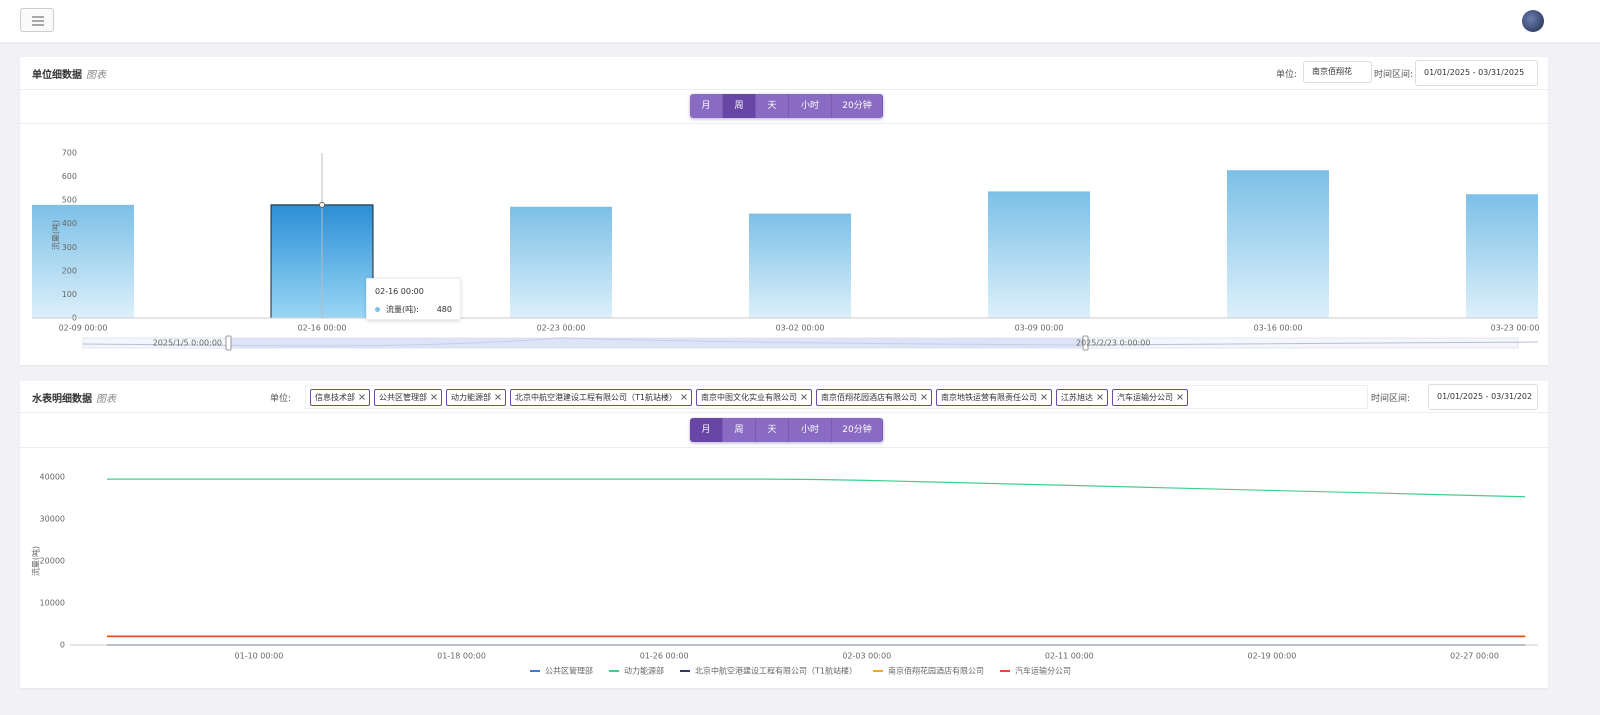 Image resolution: width=1600 pixels, height=715 pixels. What do you see at coordinates (402, 309) in the screenshot?
I see `tooltip-label: 流量(吨):` at bounding box center [402, 309].